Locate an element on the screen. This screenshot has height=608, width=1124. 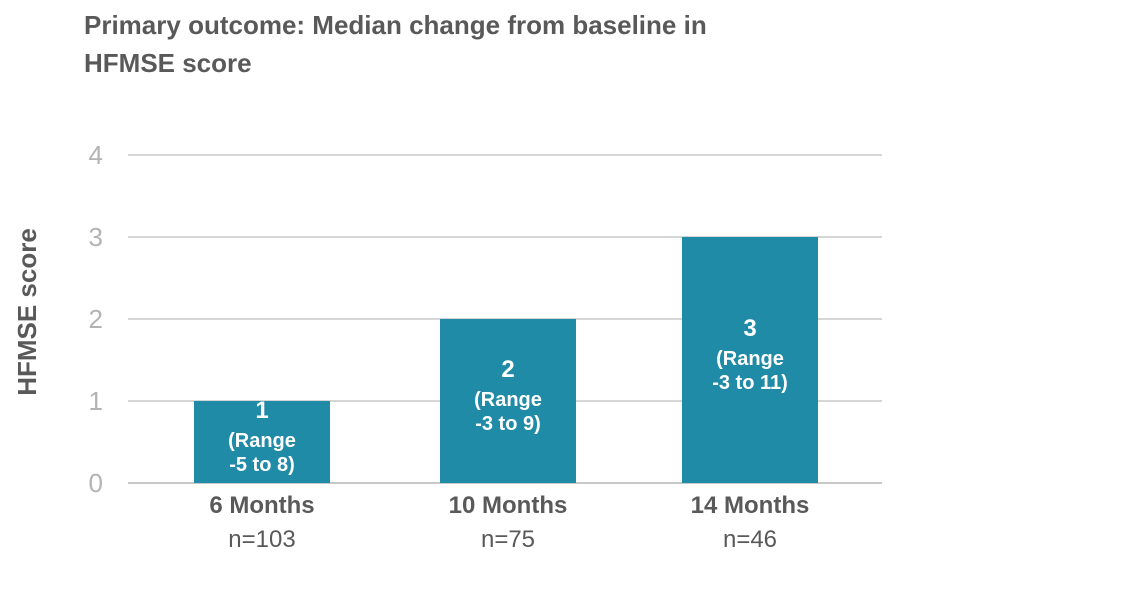
y-axis-label: HFMSE score is located at coordinates (27, 312).